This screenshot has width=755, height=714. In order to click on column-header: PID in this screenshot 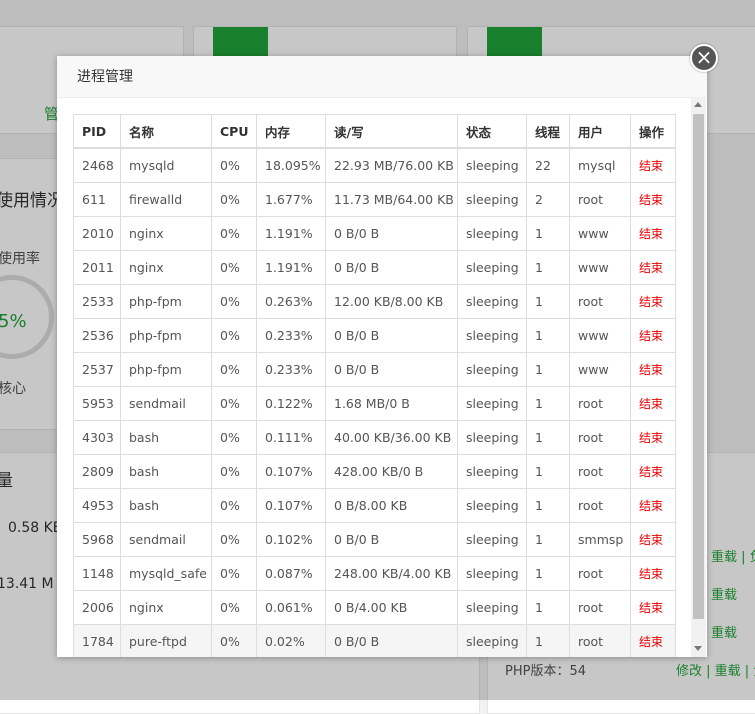, I will do `click(97, 131)`.